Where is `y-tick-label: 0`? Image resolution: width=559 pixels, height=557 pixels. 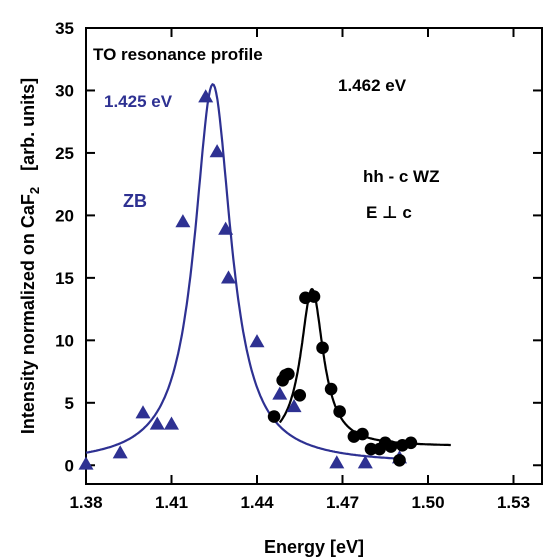
y-tick-label: 0 is located at coordinates (69, 465).